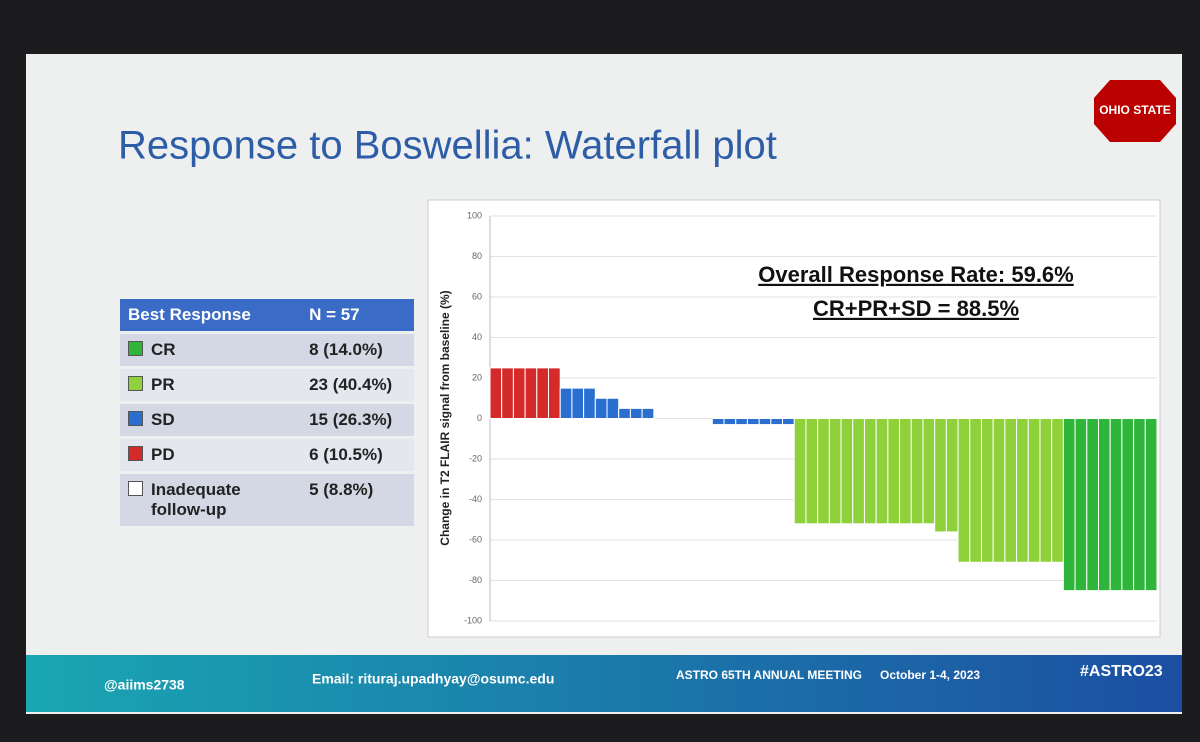 Image resolution: width=1200 pixels, height=742 pixels. Describe the element at coordinates (163, 419) in the screenshot. I see `response-label: SD` at that location.